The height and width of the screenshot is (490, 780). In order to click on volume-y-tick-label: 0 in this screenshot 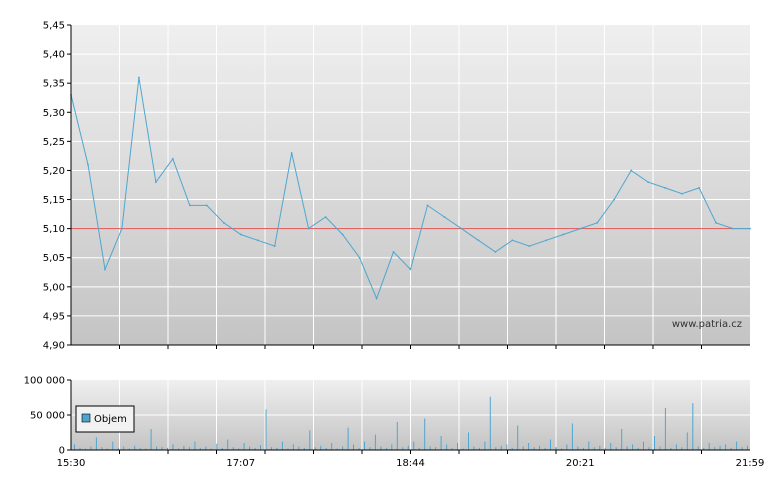, I will do `click(62, 451)`.